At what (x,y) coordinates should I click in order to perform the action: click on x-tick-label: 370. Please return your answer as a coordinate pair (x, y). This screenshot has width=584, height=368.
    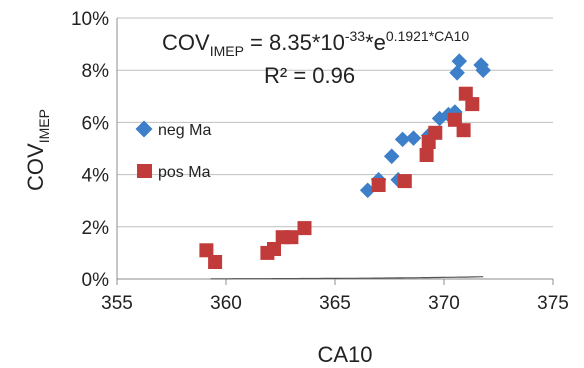
    Looking at the image, I should click on (444, 303).